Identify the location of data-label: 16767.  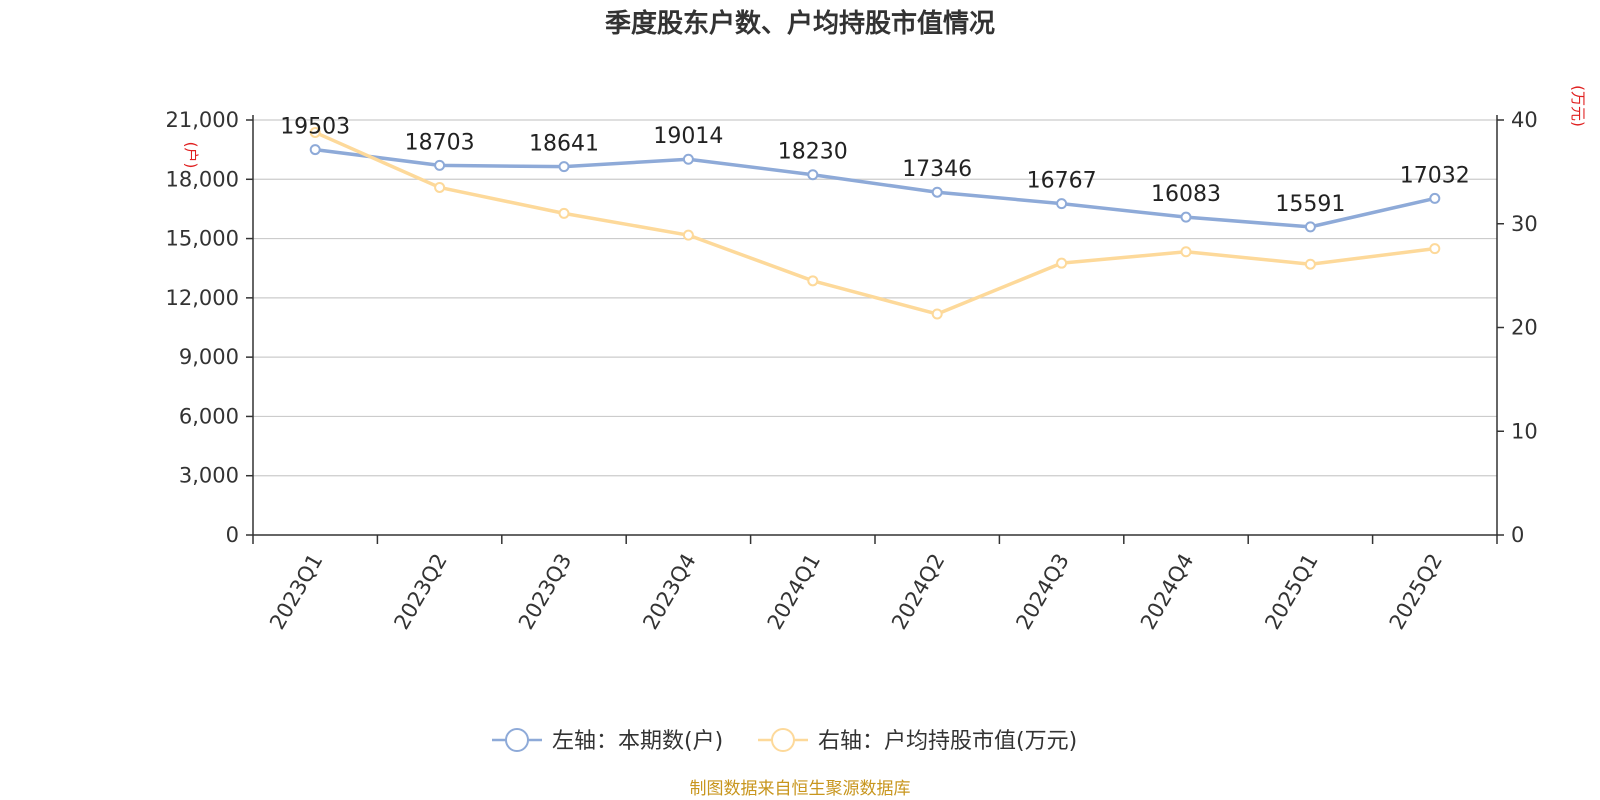
(1062, 181).